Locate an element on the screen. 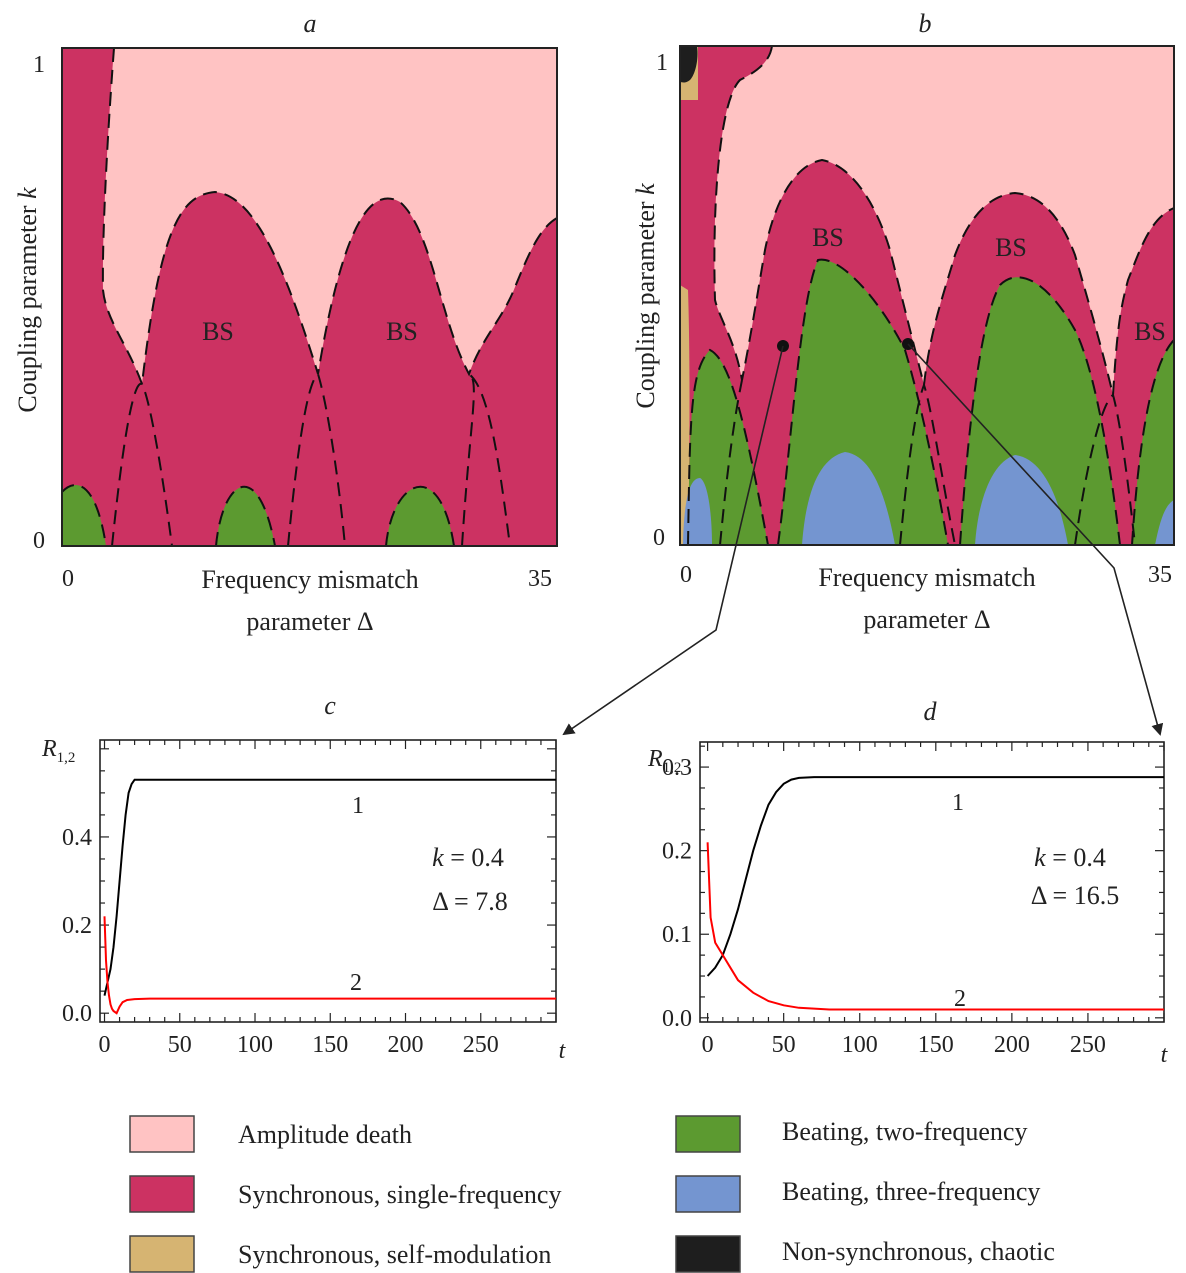  panel-d-y-tick-label: 0.1 is located at coordinates (677, 935).